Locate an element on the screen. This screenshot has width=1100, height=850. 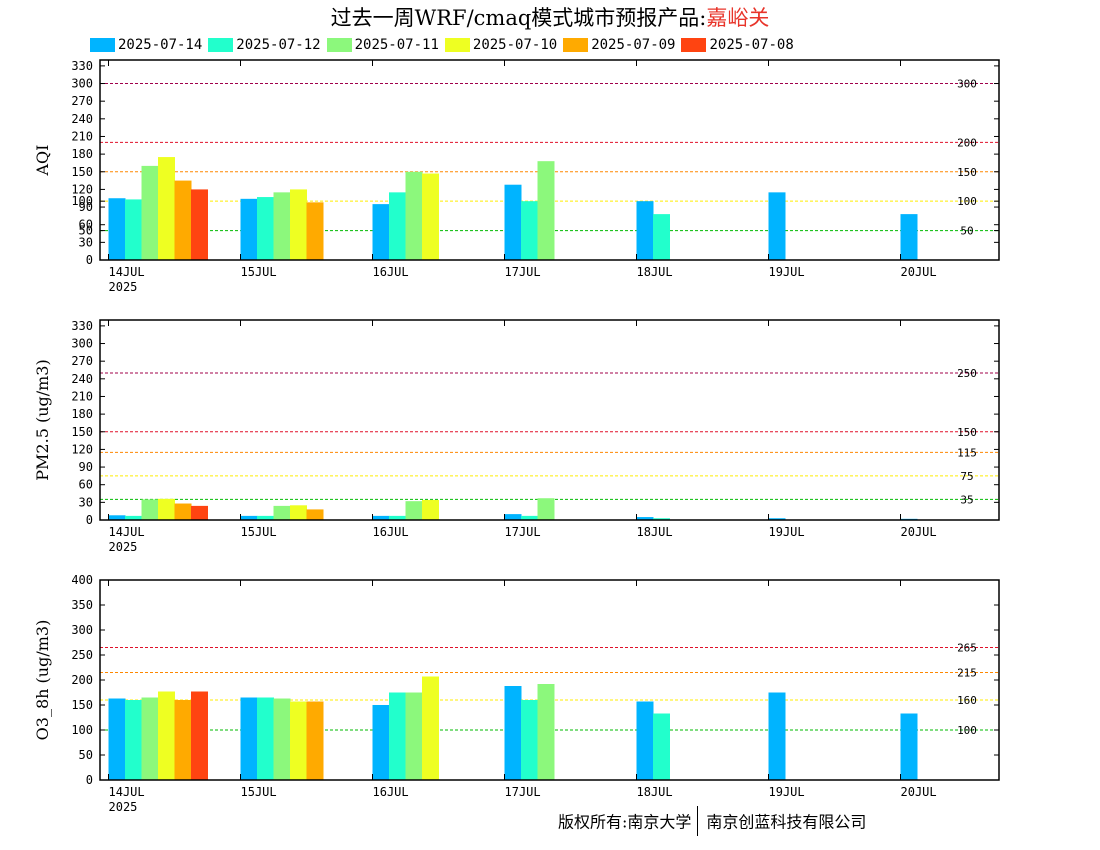
x-tick-label: 20JUL is located at coordinates (919, 792).